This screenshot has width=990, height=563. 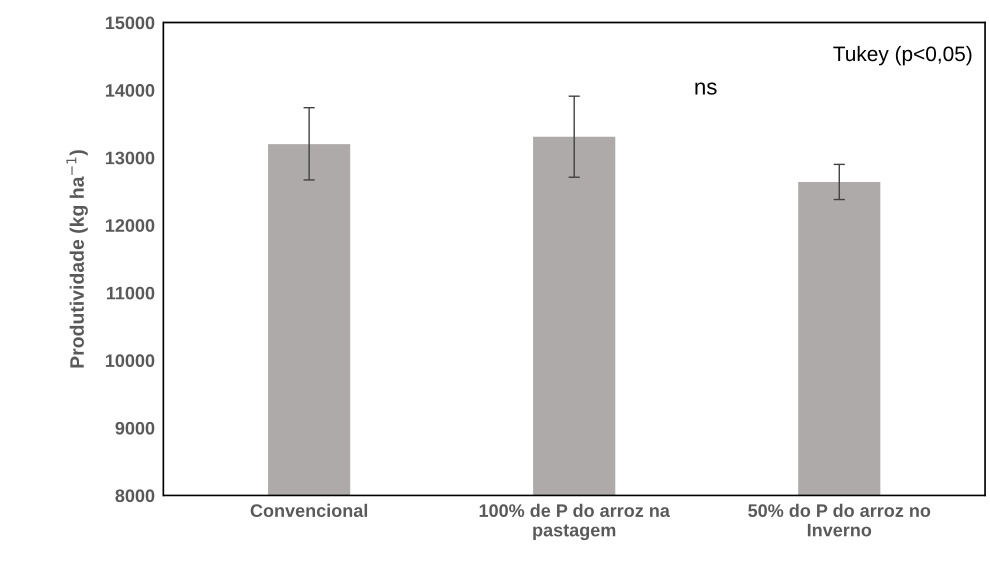 What do you see at coordinates (134, 428) in the screenshot?
I see `y-tick-label: 9000` at bounding box center [134, 428].